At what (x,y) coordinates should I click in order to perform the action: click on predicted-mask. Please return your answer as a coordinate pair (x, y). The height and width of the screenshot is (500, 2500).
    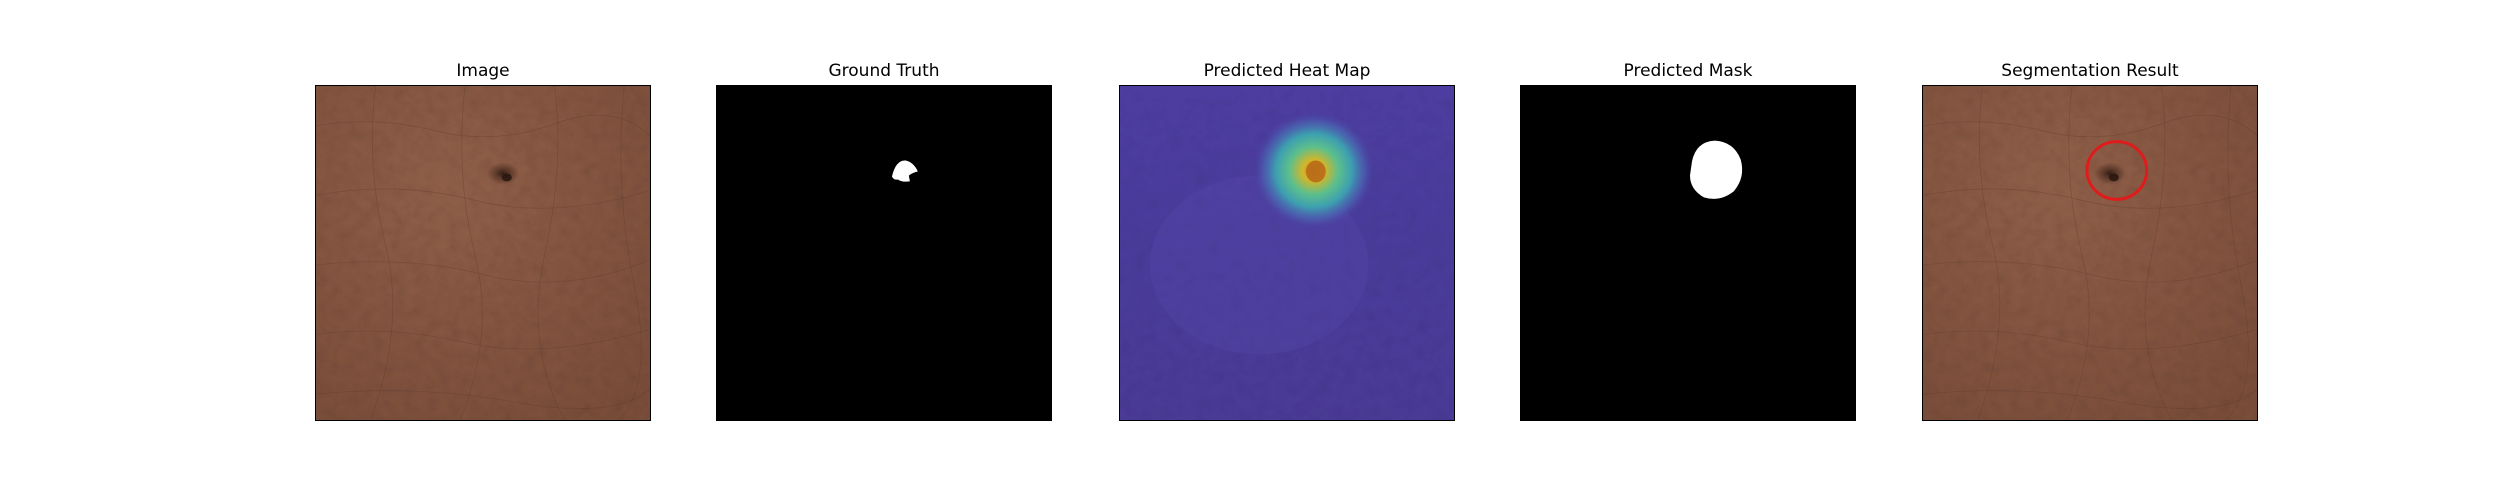
    Looking at the image, I should click on (1688, 253).